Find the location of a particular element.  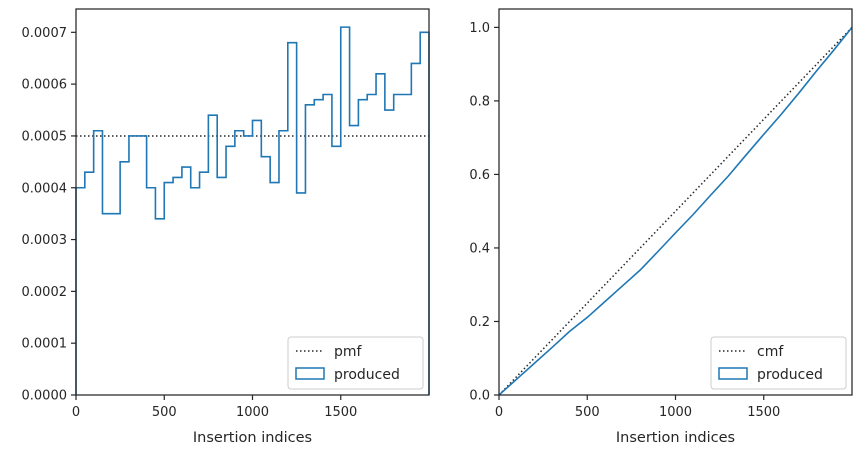

y-tick-label: 0.0002 is located at coordinates (45, 292).